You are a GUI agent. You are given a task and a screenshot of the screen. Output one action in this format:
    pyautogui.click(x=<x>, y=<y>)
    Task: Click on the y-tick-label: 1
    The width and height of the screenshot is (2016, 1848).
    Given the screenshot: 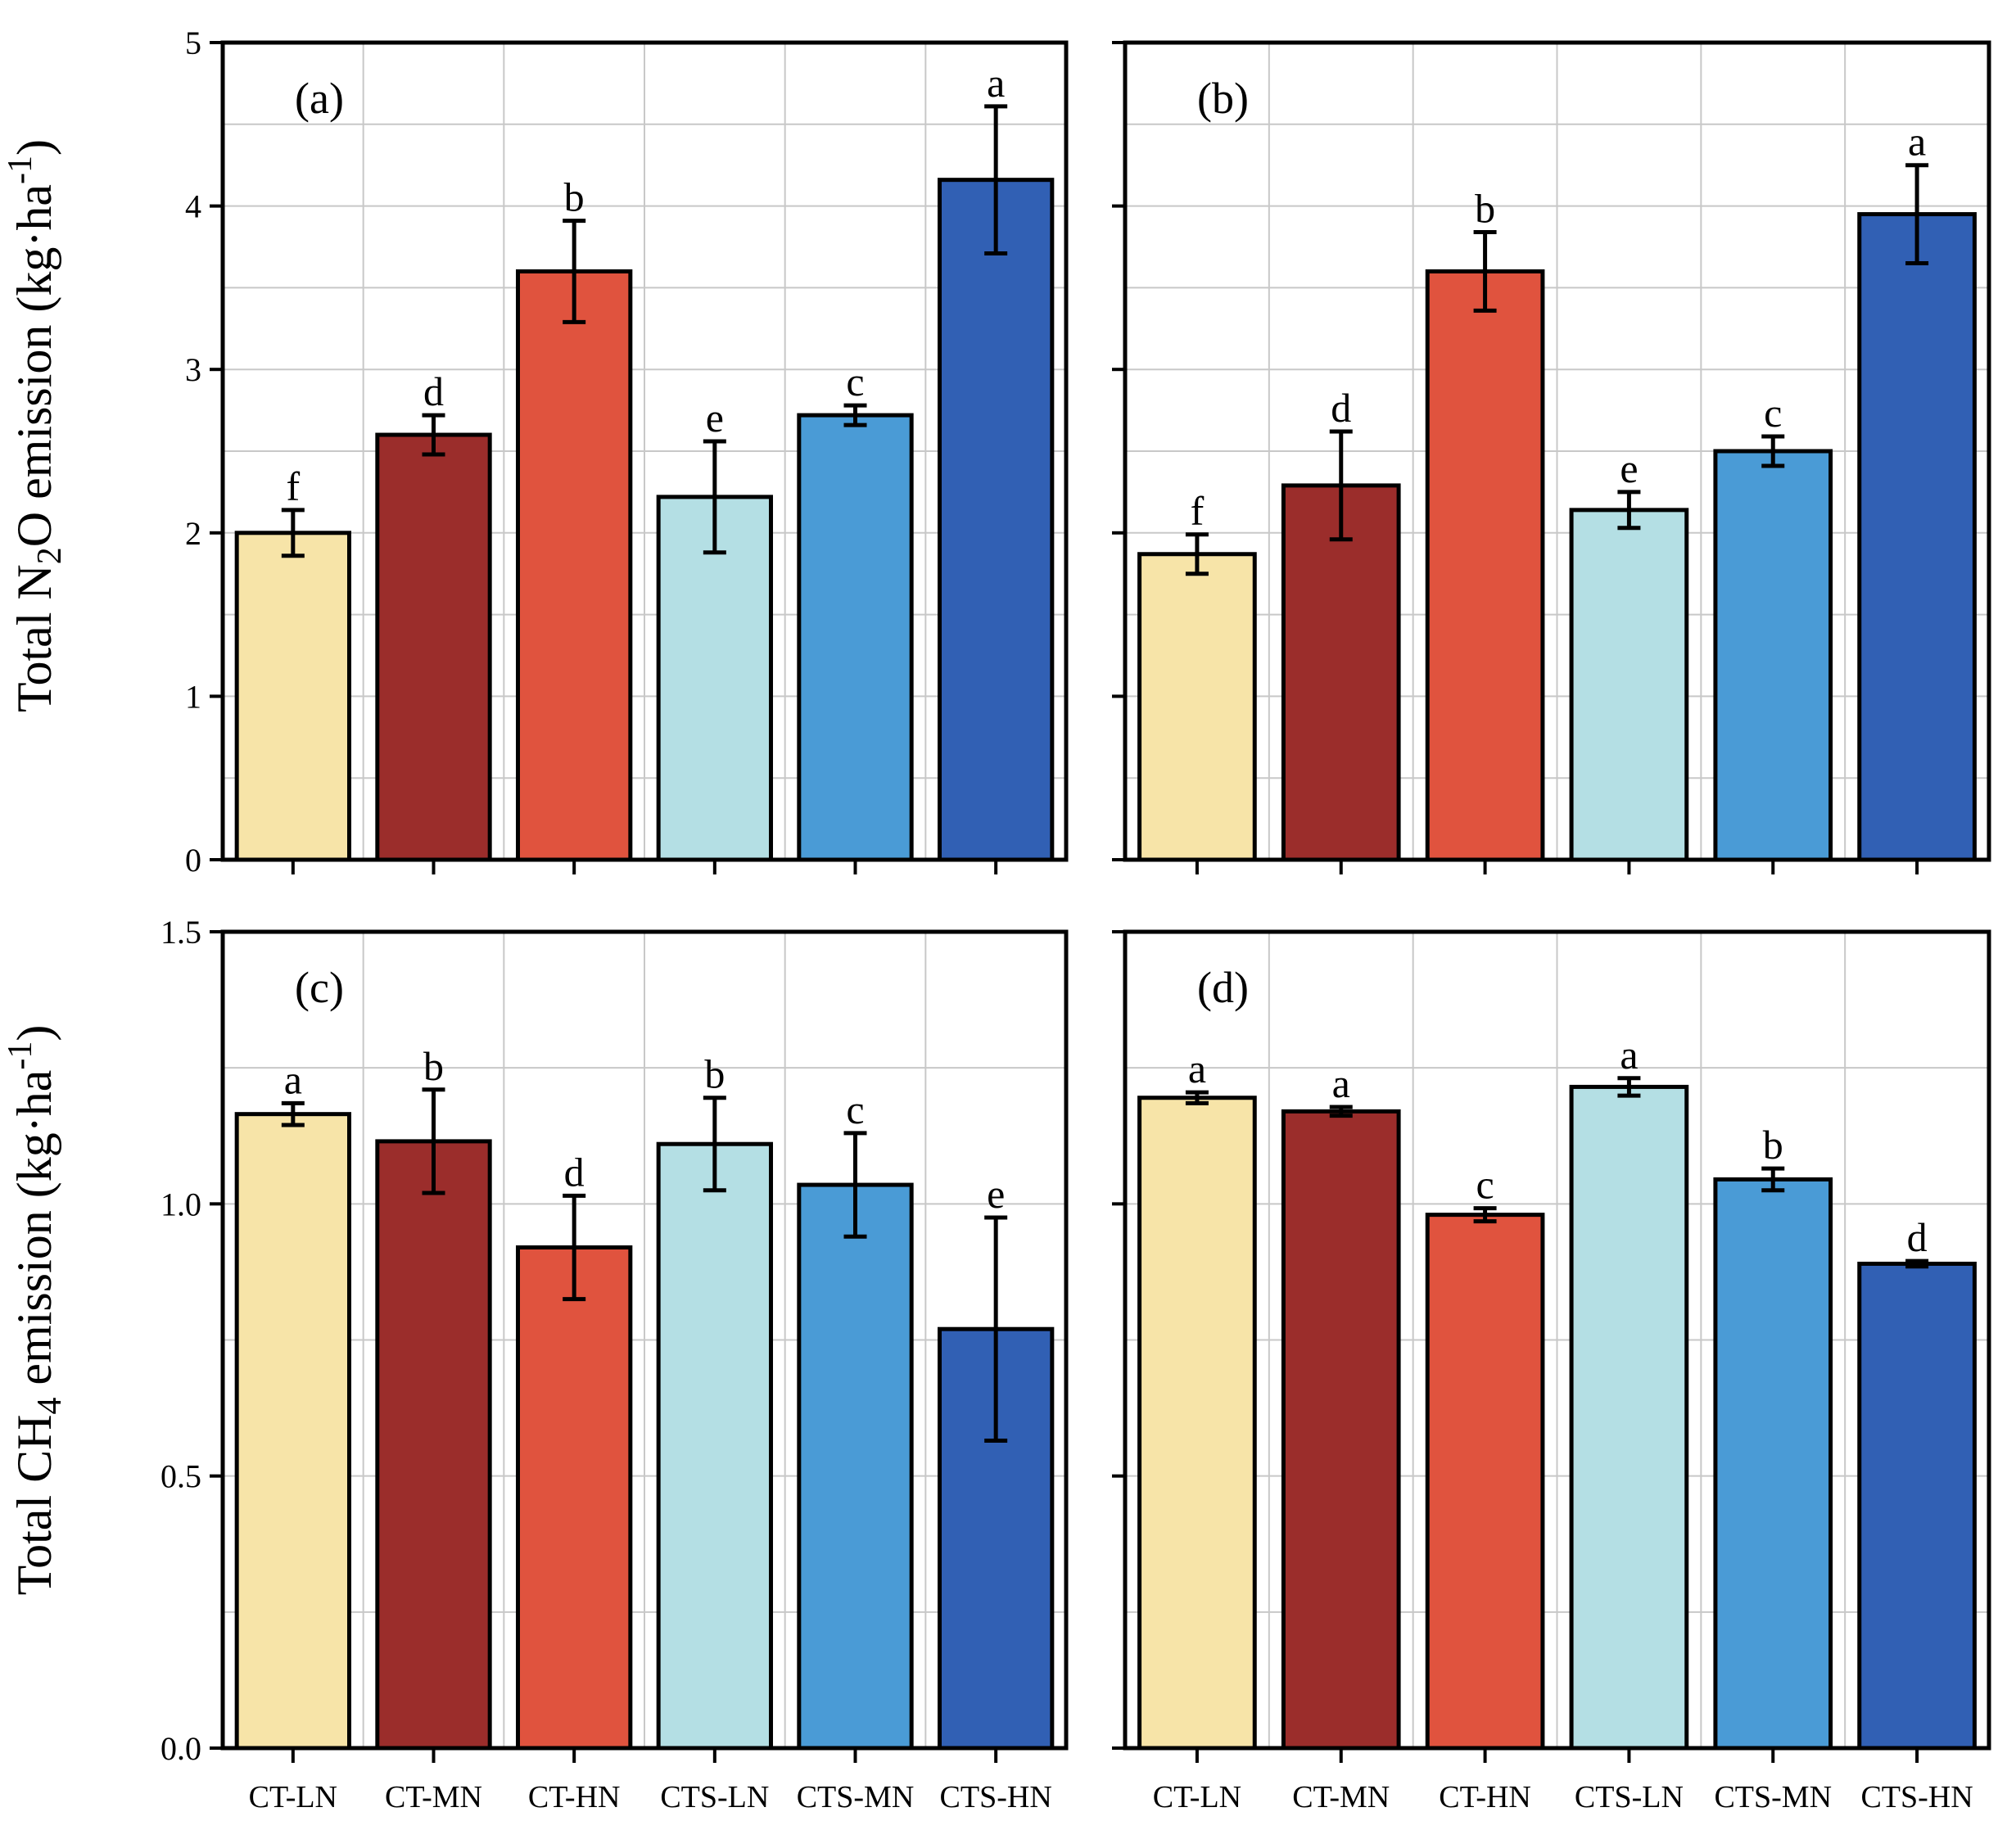 What is the action you would take?
    pyautogui.click(x=193, y=696)
    